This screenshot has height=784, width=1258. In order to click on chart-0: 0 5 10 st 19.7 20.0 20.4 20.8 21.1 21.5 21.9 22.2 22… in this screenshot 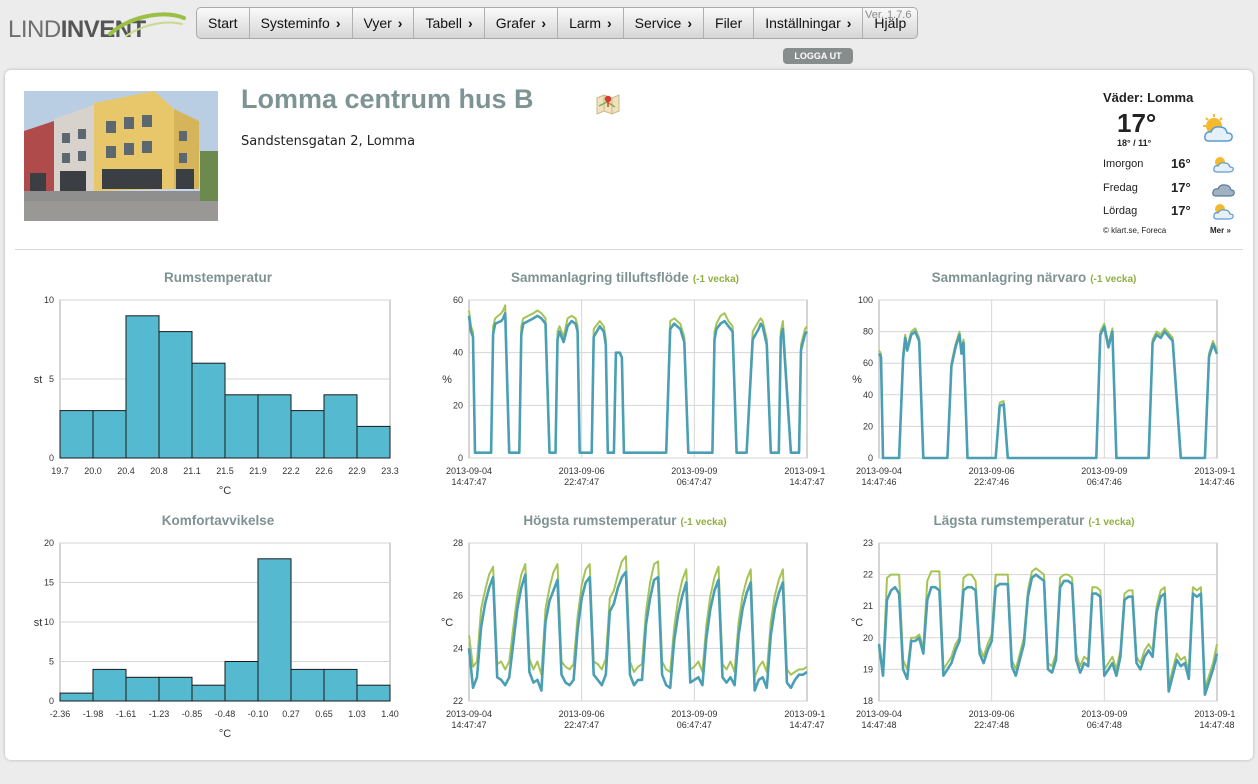, I will do `click(216, 396)`.